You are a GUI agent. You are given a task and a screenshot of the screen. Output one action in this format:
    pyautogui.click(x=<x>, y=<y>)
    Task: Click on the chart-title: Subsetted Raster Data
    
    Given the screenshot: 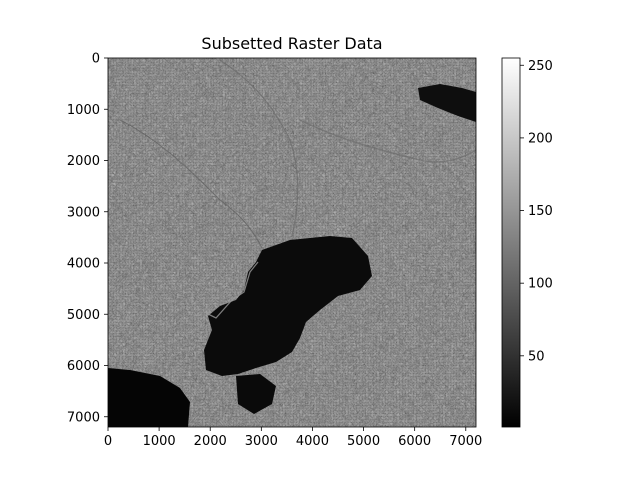 What is the action you would take?
    pyautogui.click(x=291, y=43)
    